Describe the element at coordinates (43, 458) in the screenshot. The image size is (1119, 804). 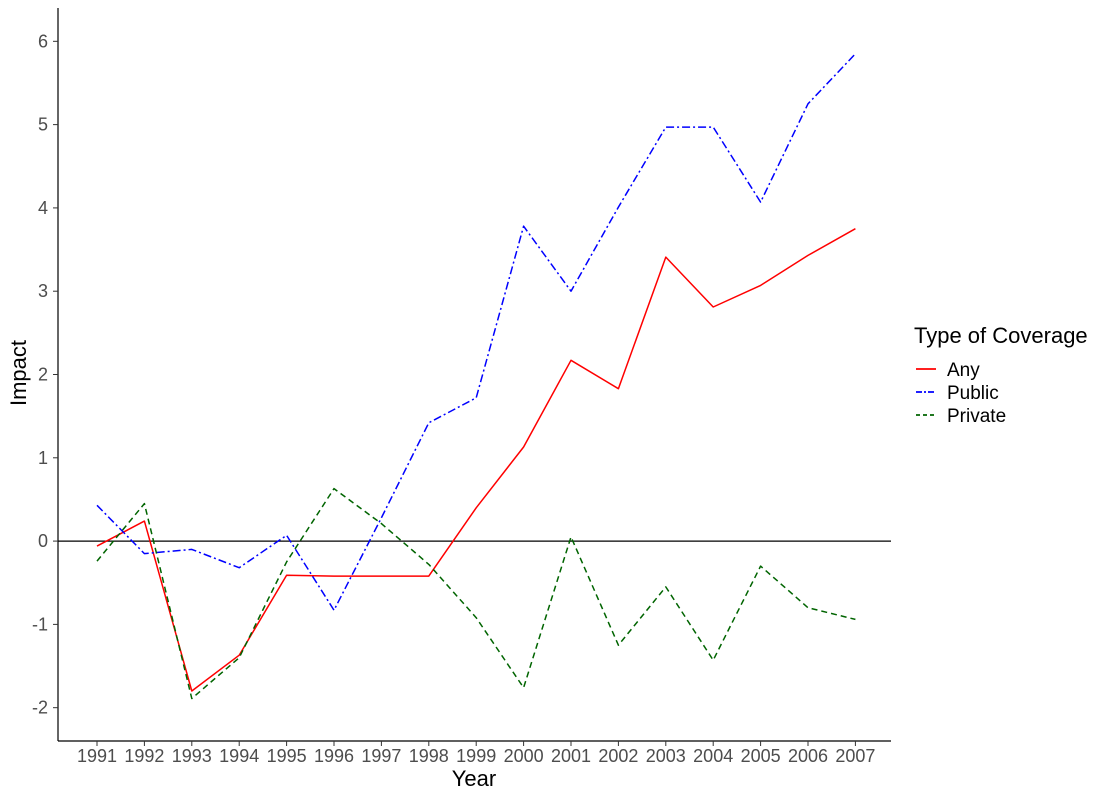
I see `y-tick-label: 1` at that location.